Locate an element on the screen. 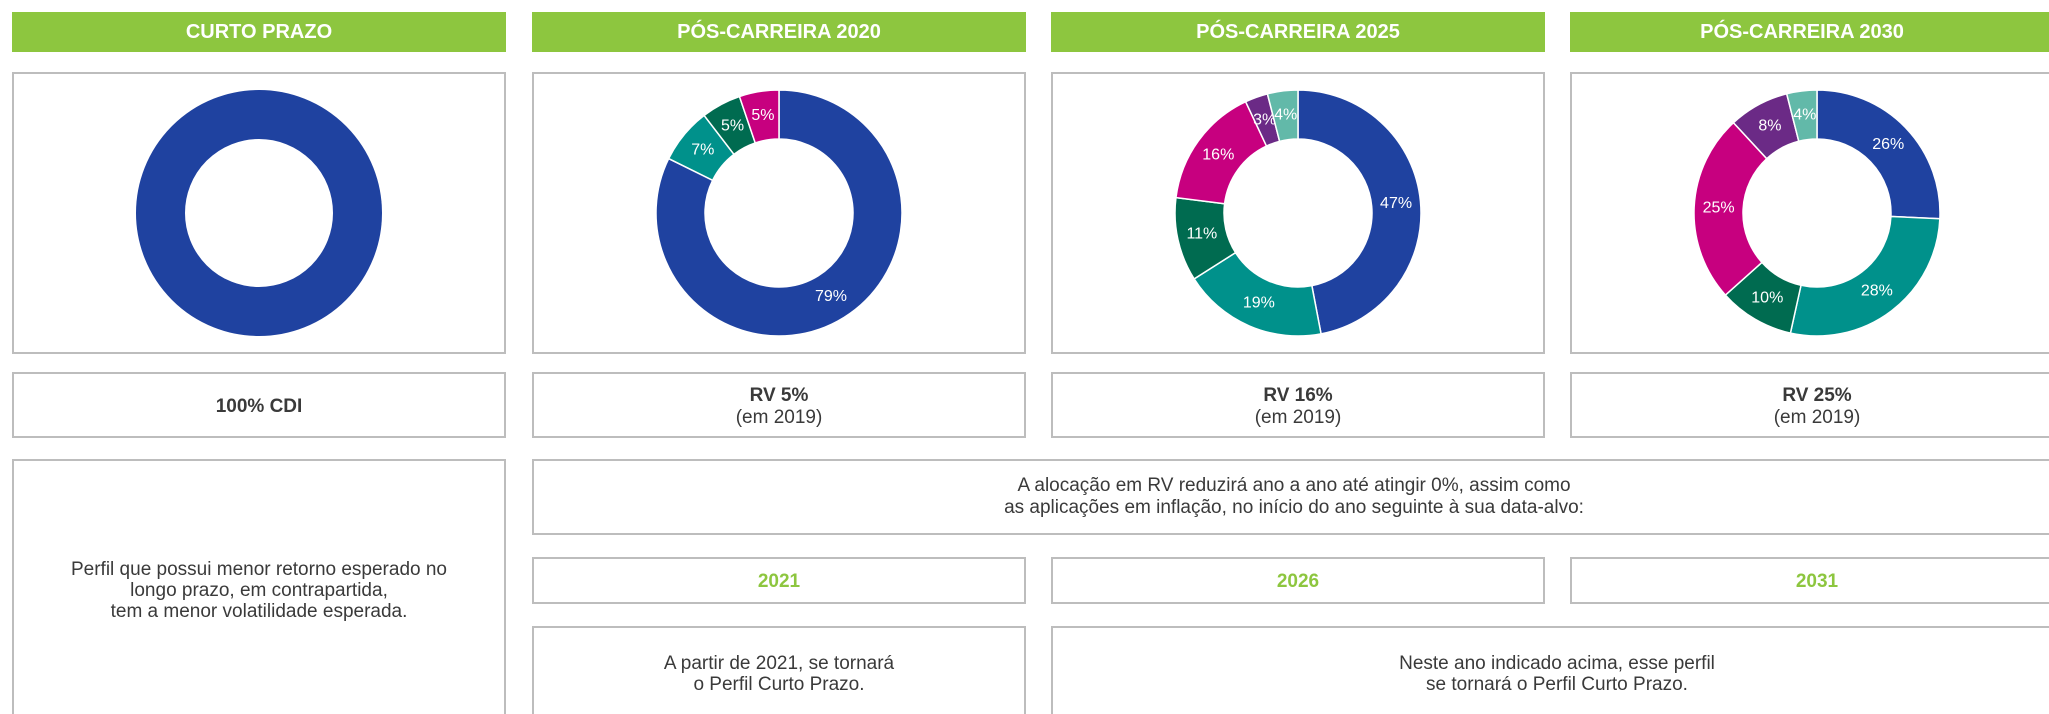 This screenshot has width=2049, height=714. description-line: tem a menor volatilidade esperada. is located at coordinates (259, 611).